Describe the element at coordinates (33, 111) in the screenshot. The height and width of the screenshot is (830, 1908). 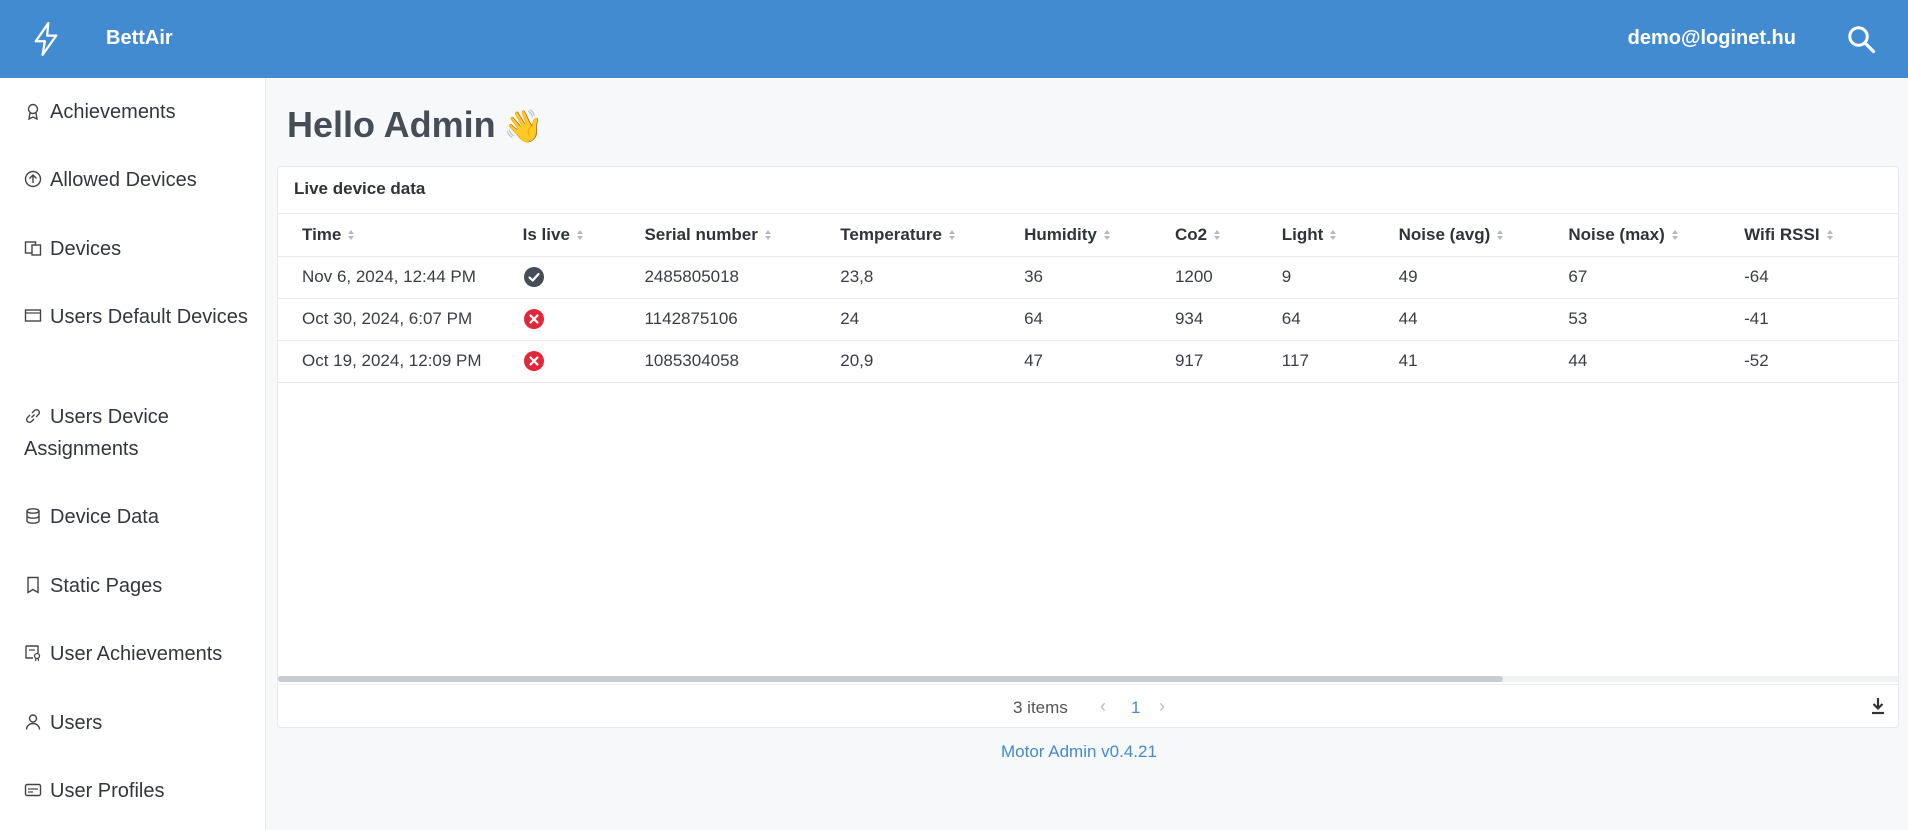
I see `award-icon` at that location.